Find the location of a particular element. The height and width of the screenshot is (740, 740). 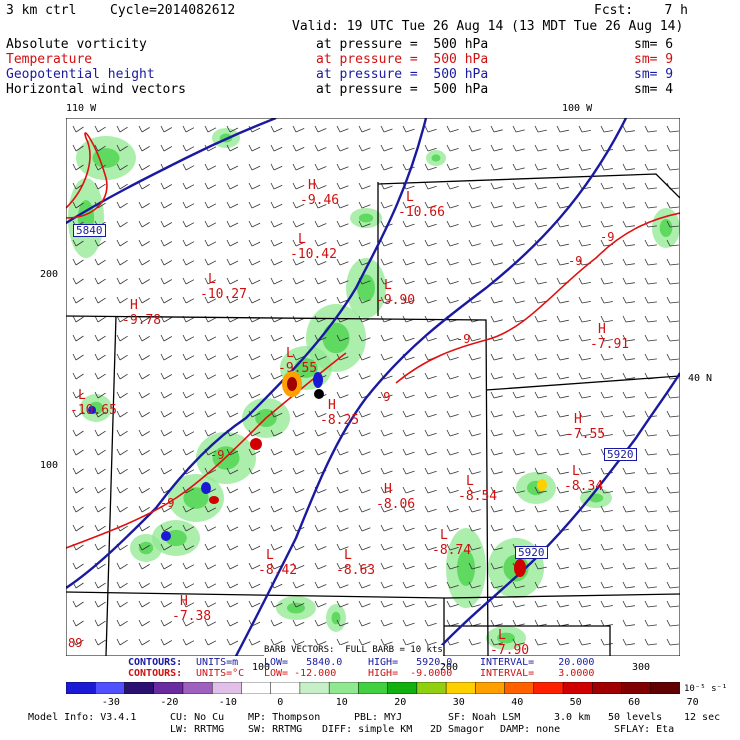

footer-sw: SW: RRTMG is located at coordinates (275, 729).